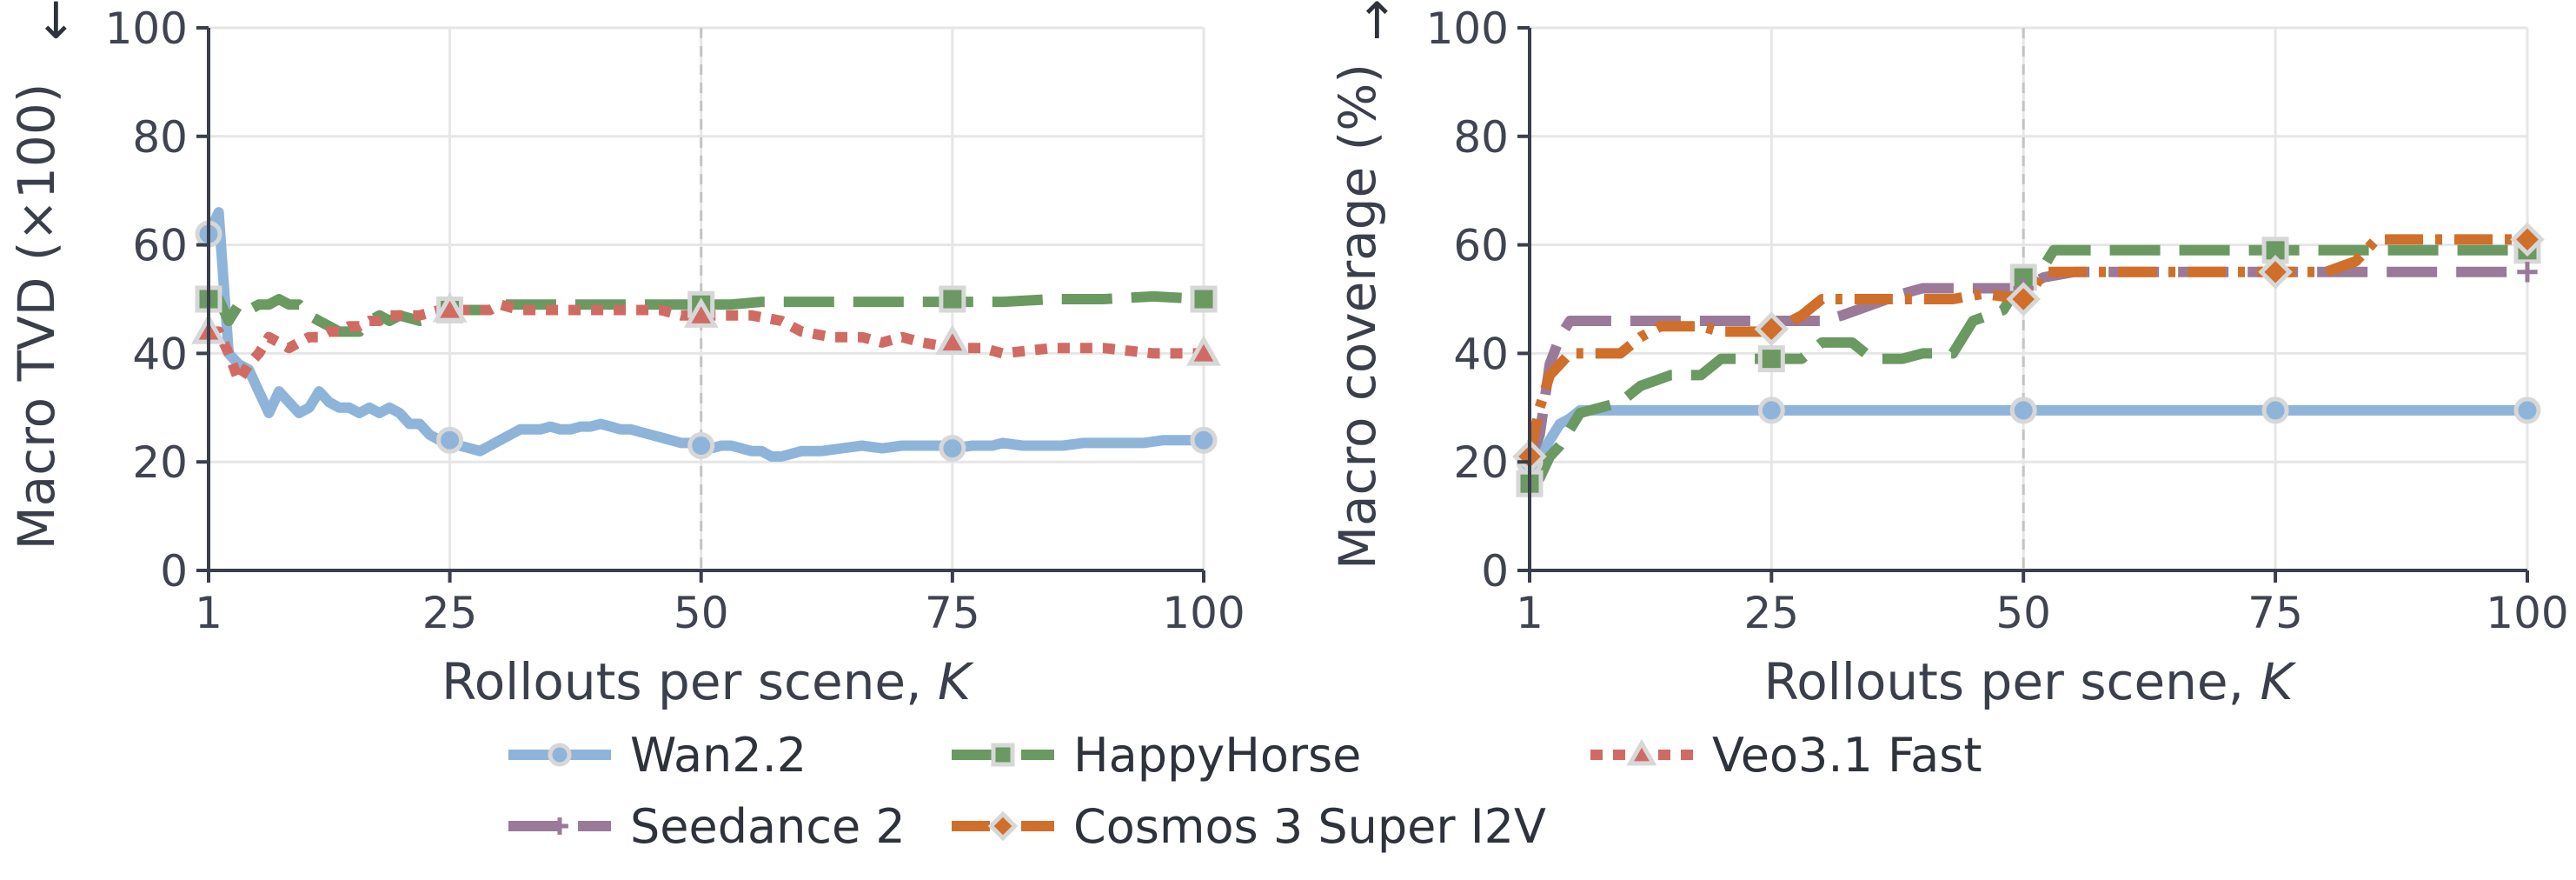 This screenshot has width=2576, height=880. I want to click on y-axis-label: Macro TVD (×100), so click(36, 316).